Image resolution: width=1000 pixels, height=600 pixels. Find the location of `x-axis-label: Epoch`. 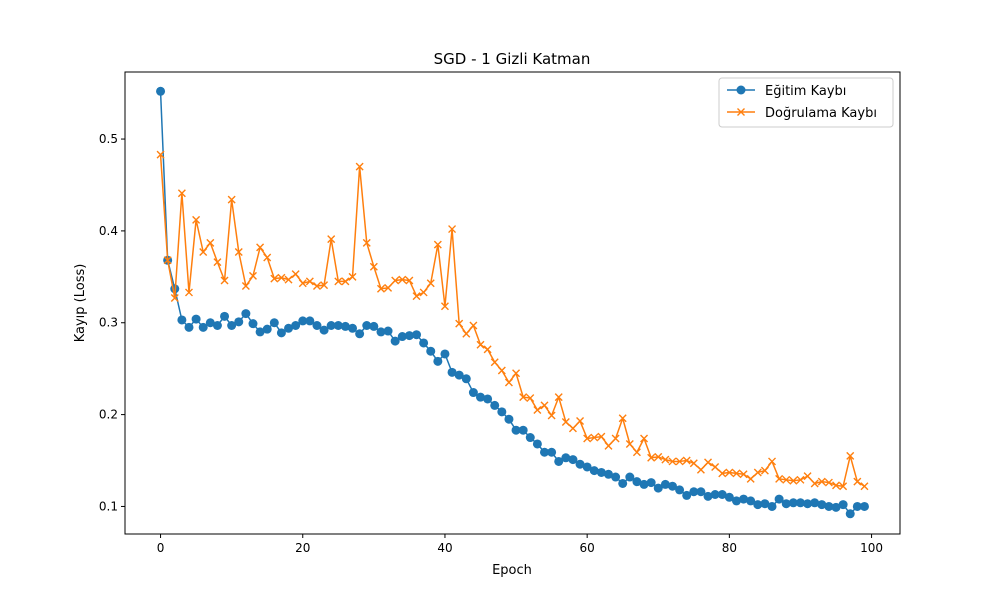

x-axis-label: Epoch is located at coordinates (512, 570).